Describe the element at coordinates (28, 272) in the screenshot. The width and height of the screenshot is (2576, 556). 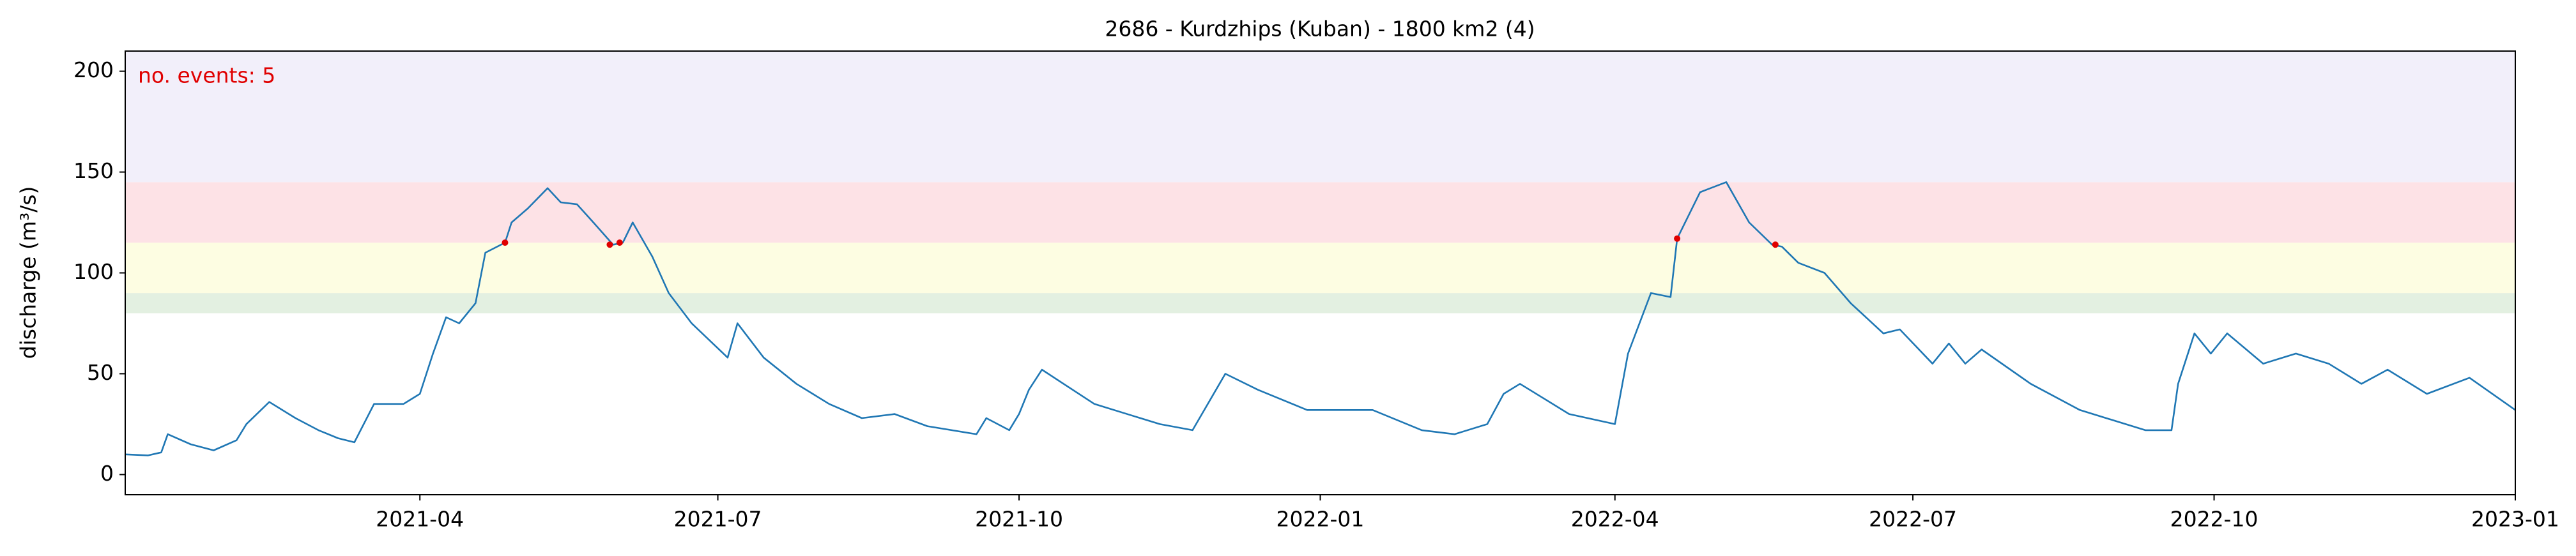
I see `y-axis-label: discharge (m³/s)` at that location.